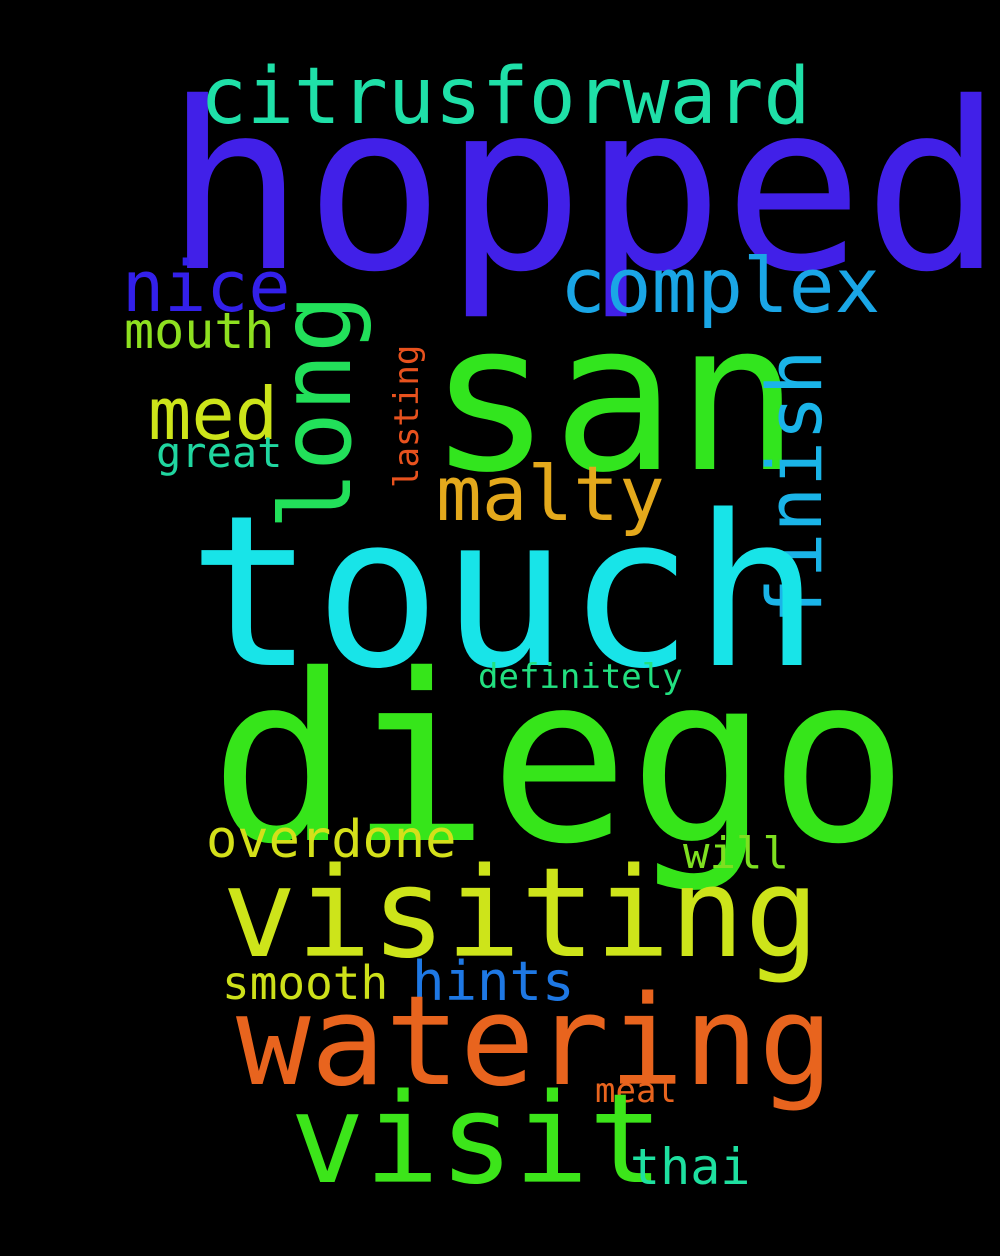 This screenshot has width=1000, height=1256. What do you see at coordinates (407, 416) in the screenshot?
I see `word-lasting: lasting` at bounding box center [407, 416].